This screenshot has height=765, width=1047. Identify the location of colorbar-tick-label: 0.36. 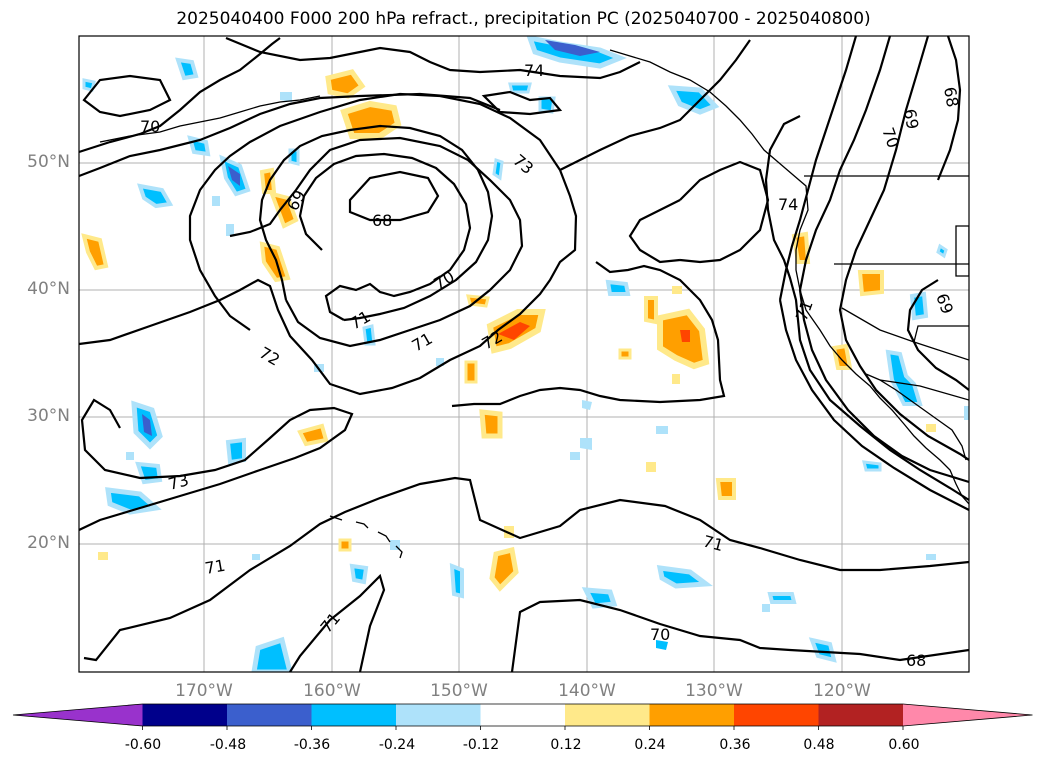
(735, 745).